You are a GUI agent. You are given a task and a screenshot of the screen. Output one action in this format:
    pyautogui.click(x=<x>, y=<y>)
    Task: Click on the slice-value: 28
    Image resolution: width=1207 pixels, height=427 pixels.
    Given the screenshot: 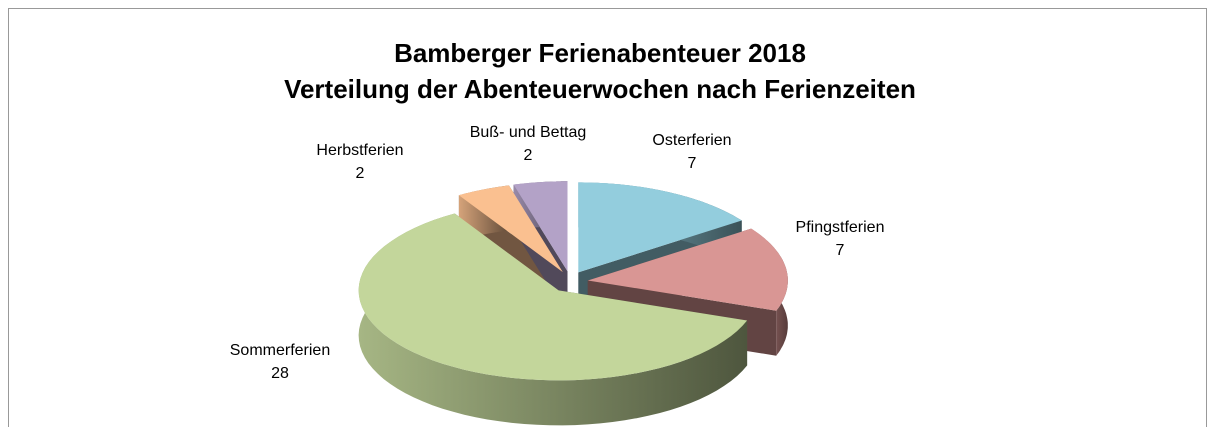 What is the action you would take?
    pyautogui.click(x=280, y=373)
    